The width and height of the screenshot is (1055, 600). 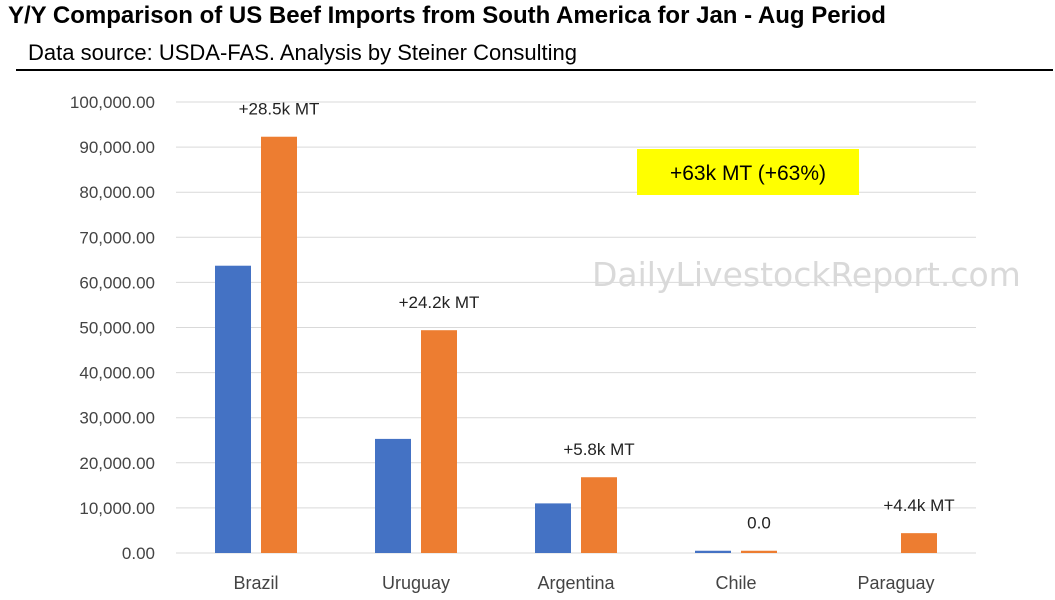 I want to click on y-tick-label: 0.00, so click(x=138, y=553).